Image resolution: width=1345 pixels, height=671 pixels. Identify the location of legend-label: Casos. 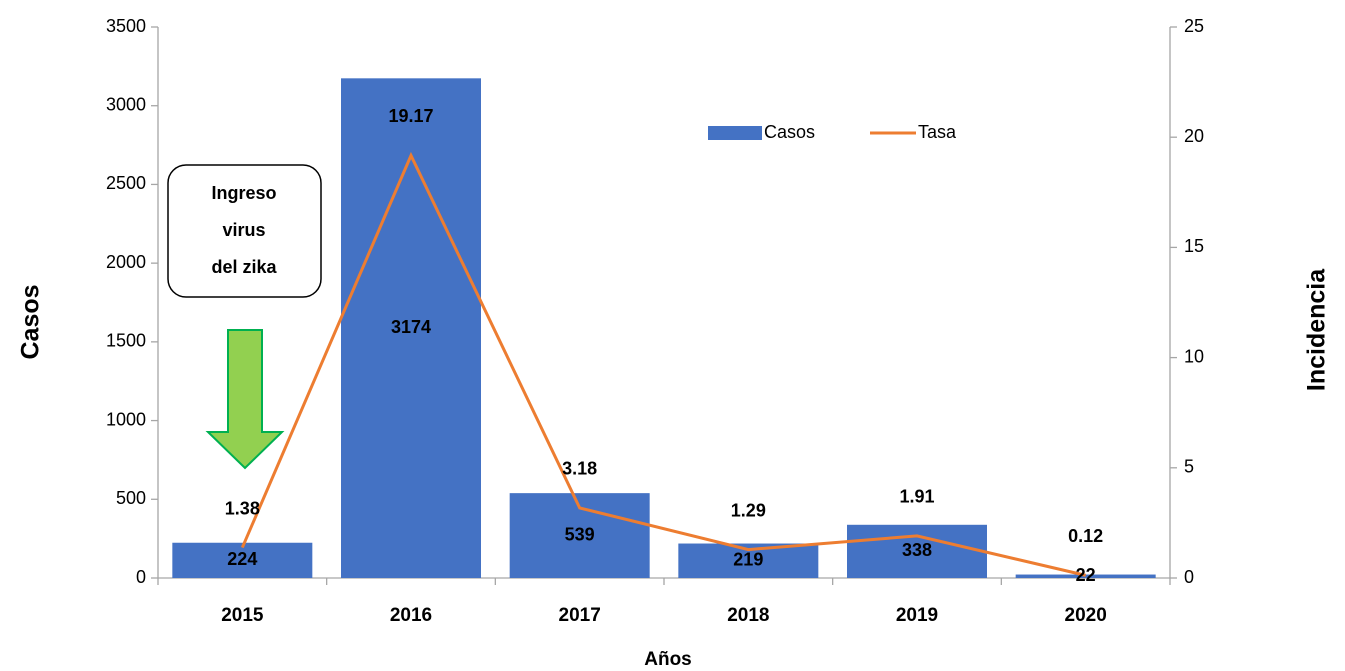
(789, 132).